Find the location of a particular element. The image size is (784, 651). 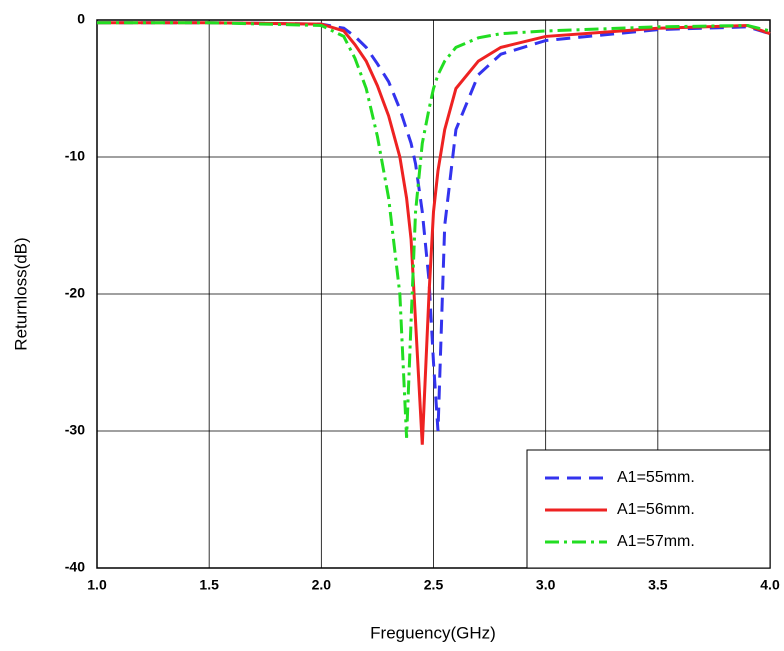

y-tick-label: -30 is located at coordinates (75, 430).